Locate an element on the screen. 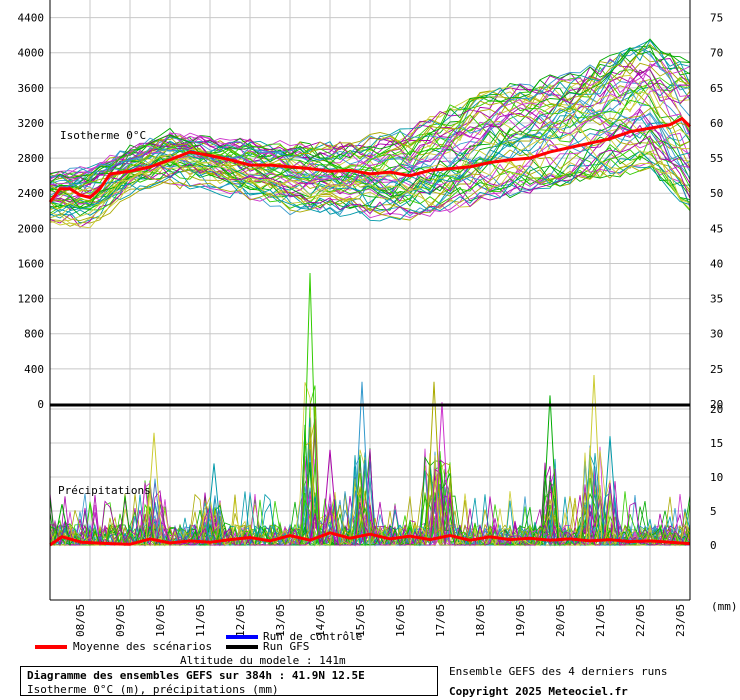 Image resolution: width=740 pixels, height=700 pixels. isotherme-label: Isotherme 0°C is located at coordinates (103, 135).